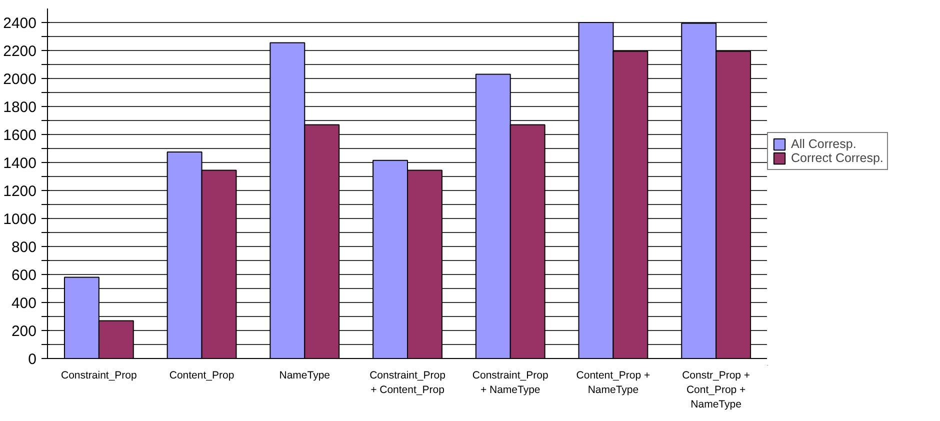 The width and height of the screenshot is (940, 421). I want to click on y-tick-label: 2000, so click(20, 79).